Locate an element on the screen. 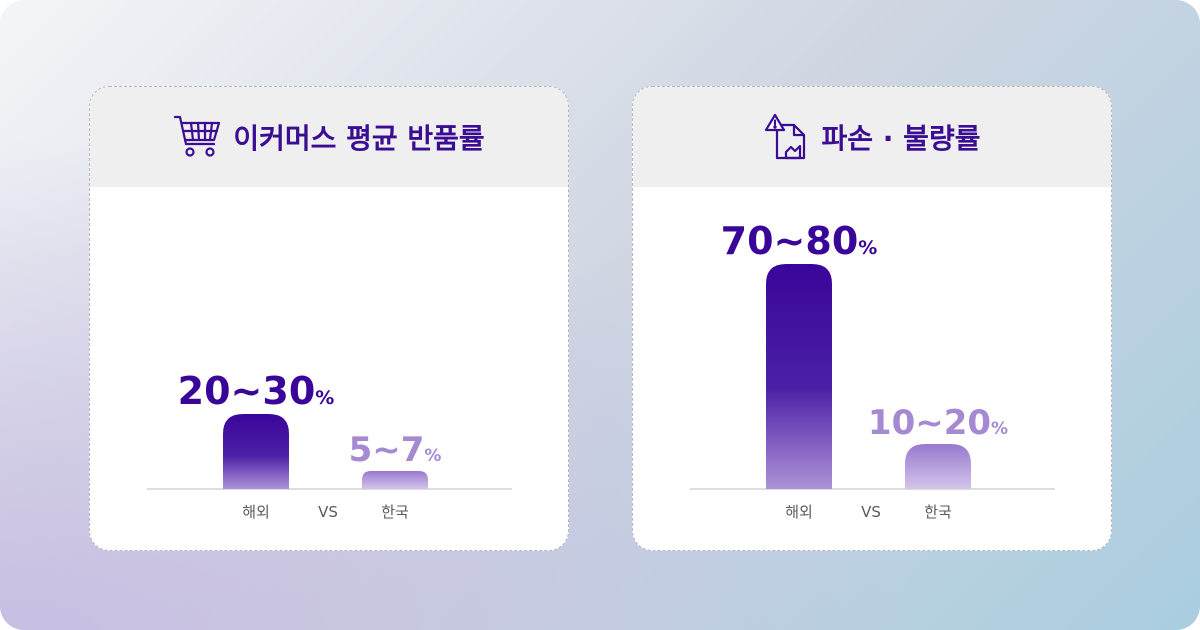  card-header: 파손 · 불량률 is located at coordinates (872, 137).